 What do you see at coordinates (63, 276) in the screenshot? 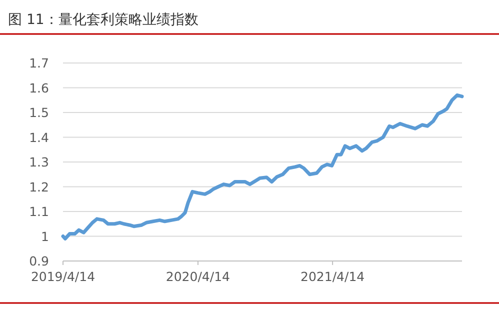
I see `x-tick-label: 2019/4/14` at bounding box center [63, 276].